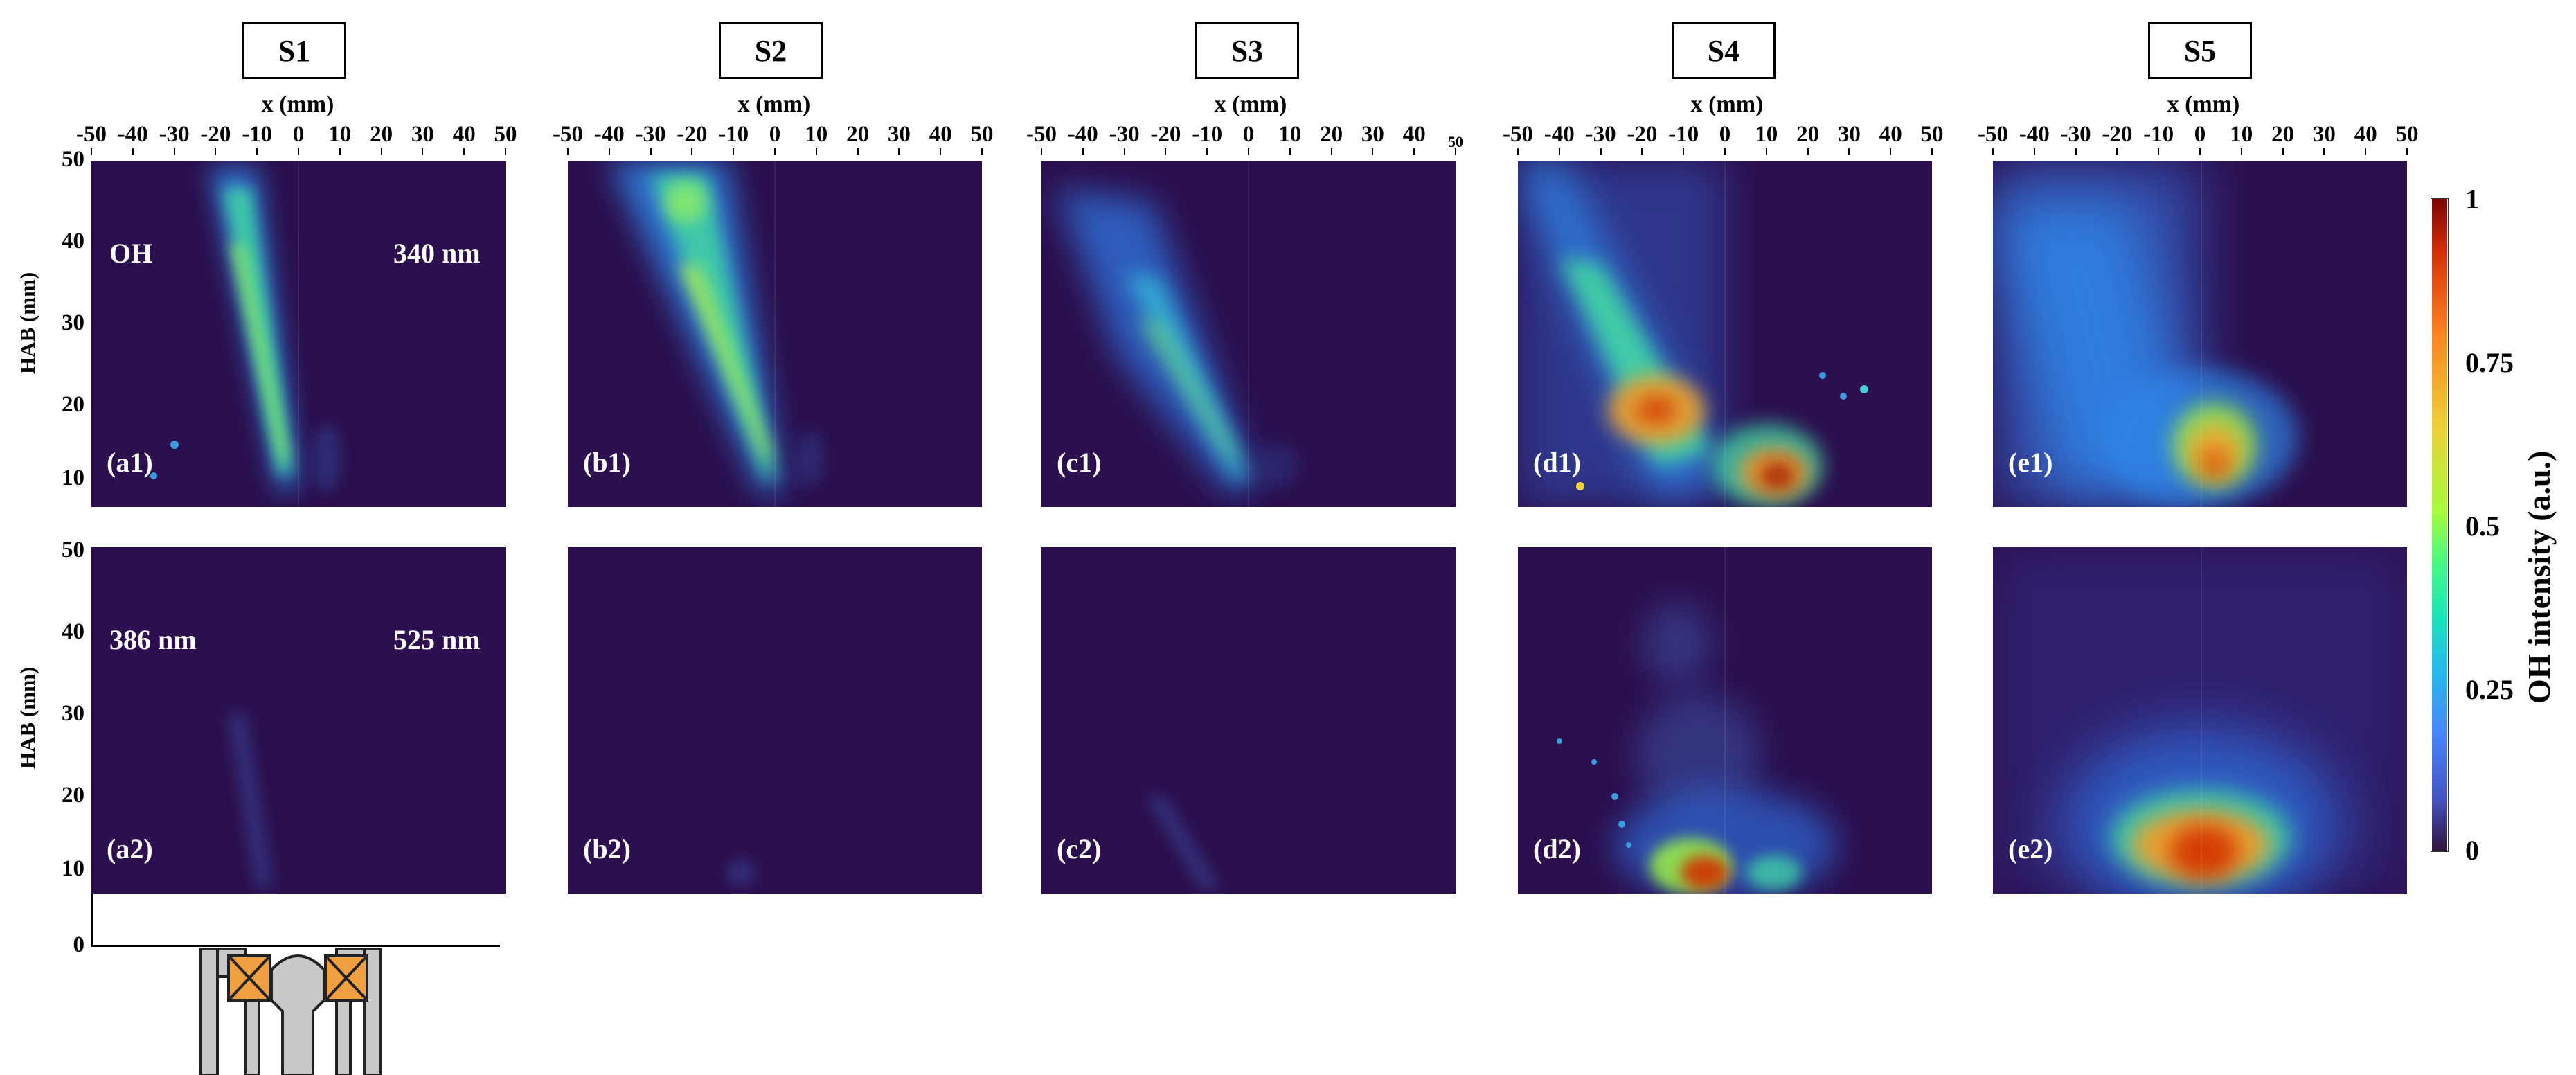  What do you see at coordinates (2489, 362) in the screenshot?
I see `colorbar-tick-075: 0.75` at bounding box center [2489, 362].